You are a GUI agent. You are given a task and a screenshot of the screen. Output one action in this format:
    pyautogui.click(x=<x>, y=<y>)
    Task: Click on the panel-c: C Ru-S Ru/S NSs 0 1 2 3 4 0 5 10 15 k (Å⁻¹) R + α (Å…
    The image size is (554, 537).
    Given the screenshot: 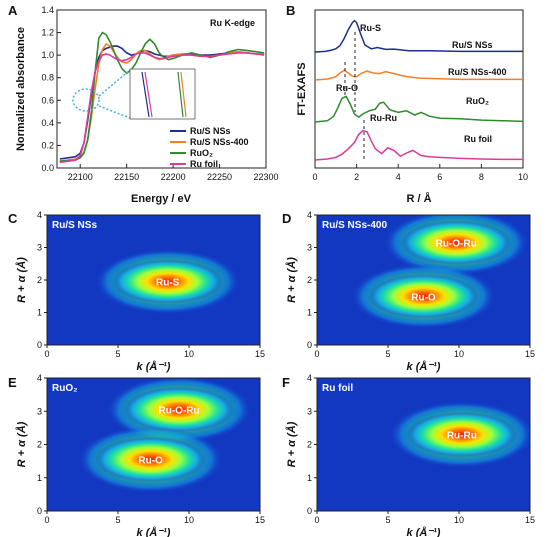 What is the action you would take?
    pyautogui.click(x=136, y=291)
    